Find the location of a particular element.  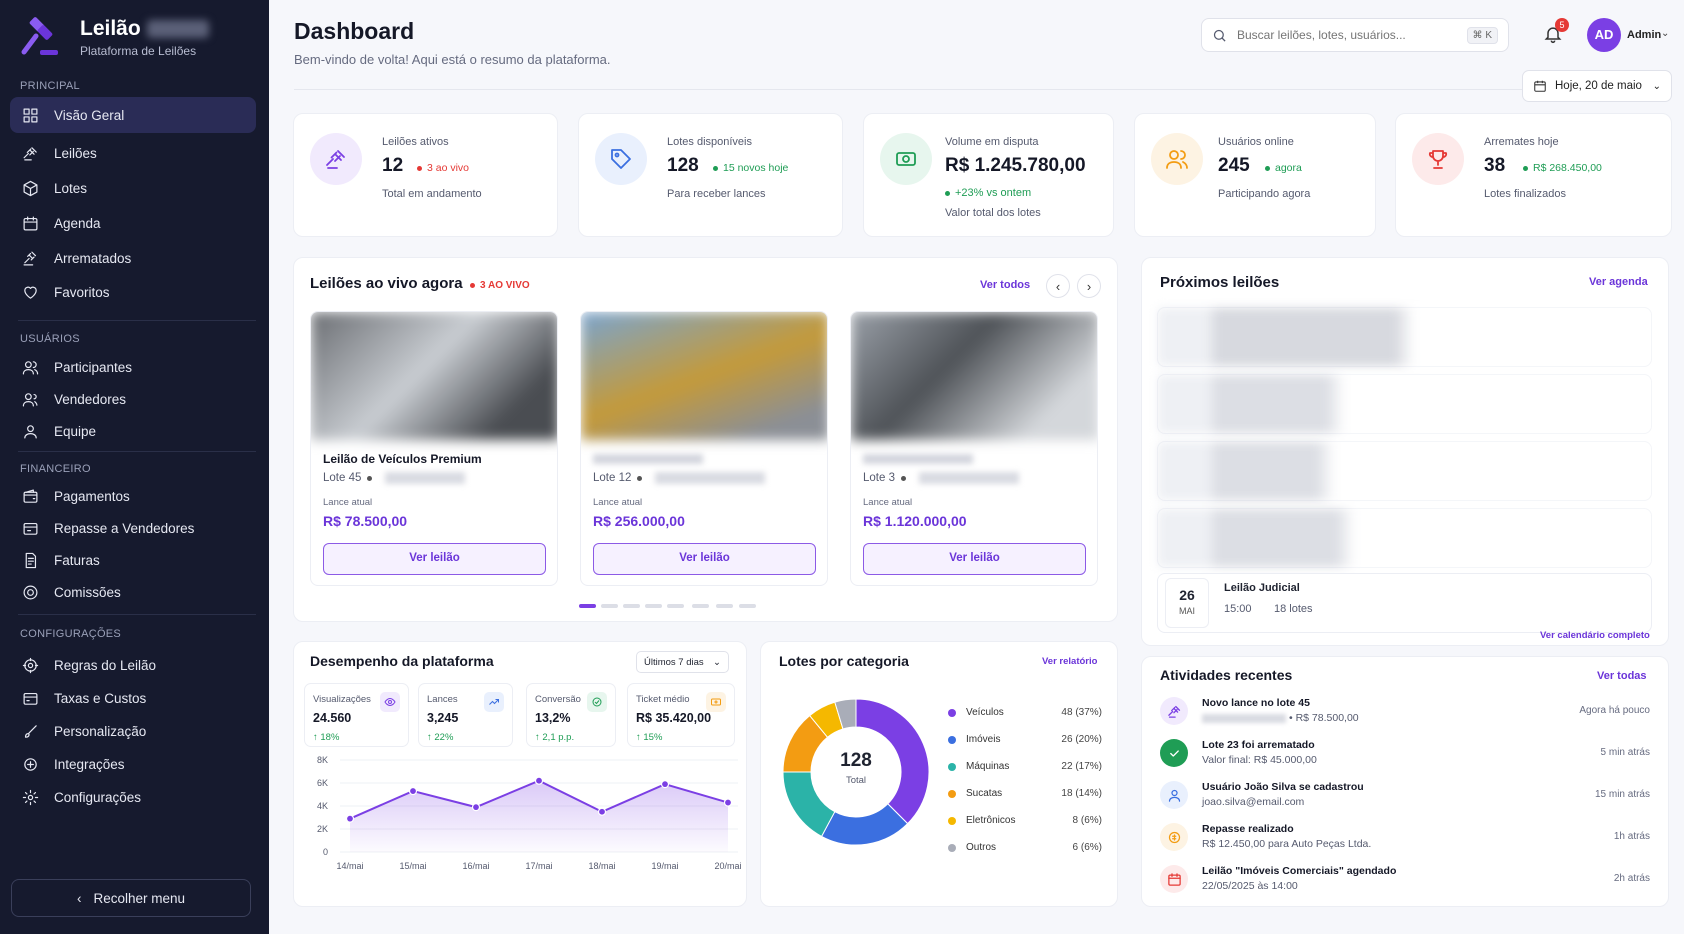

redacted-title is located at coordinates (918, 459).